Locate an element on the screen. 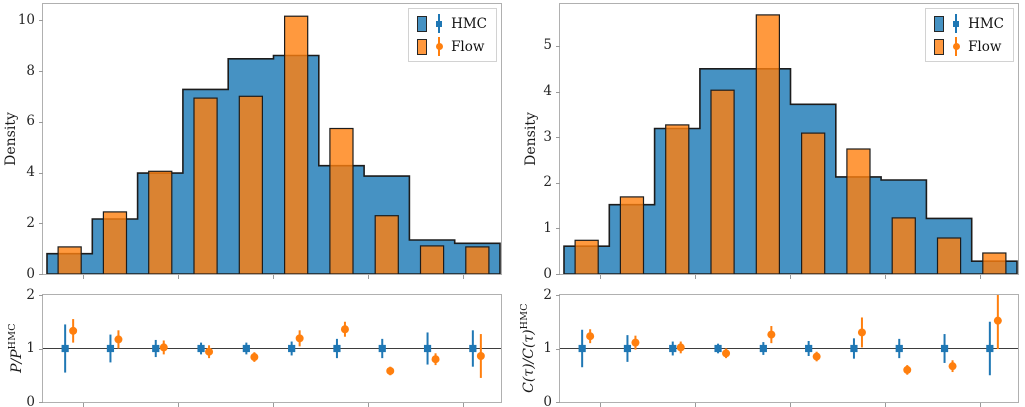 This screenshot has height=407, width=1025. right-ratio-axes is located at coordinates (789, 348).